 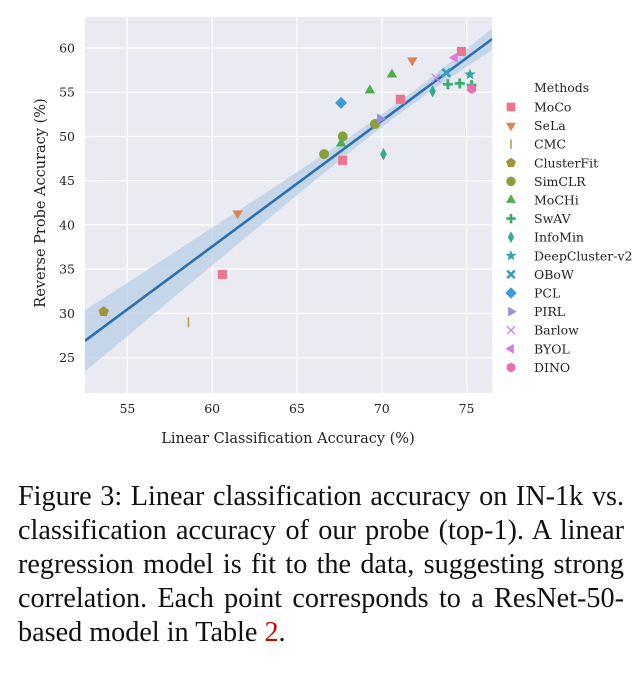 What do you see at coordinates (550, 144) in the screenshot?
I see `legend-label: CMC` at bounding box center [550, 144].